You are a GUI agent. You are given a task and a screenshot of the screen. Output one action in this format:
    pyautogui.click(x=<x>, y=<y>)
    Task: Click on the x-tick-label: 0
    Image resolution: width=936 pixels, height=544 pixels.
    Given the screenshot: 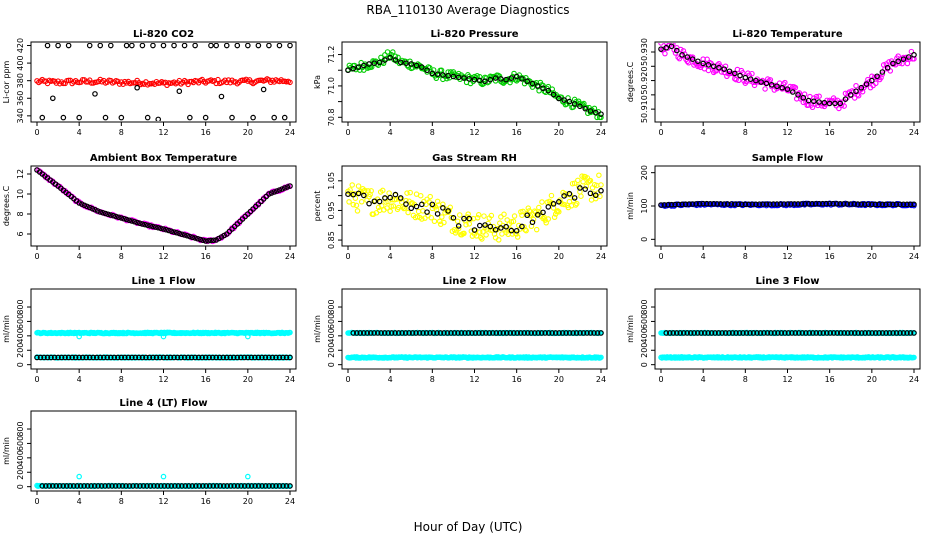 What is the action you would take?
    pyautogui.click(x=347, y=256)
    